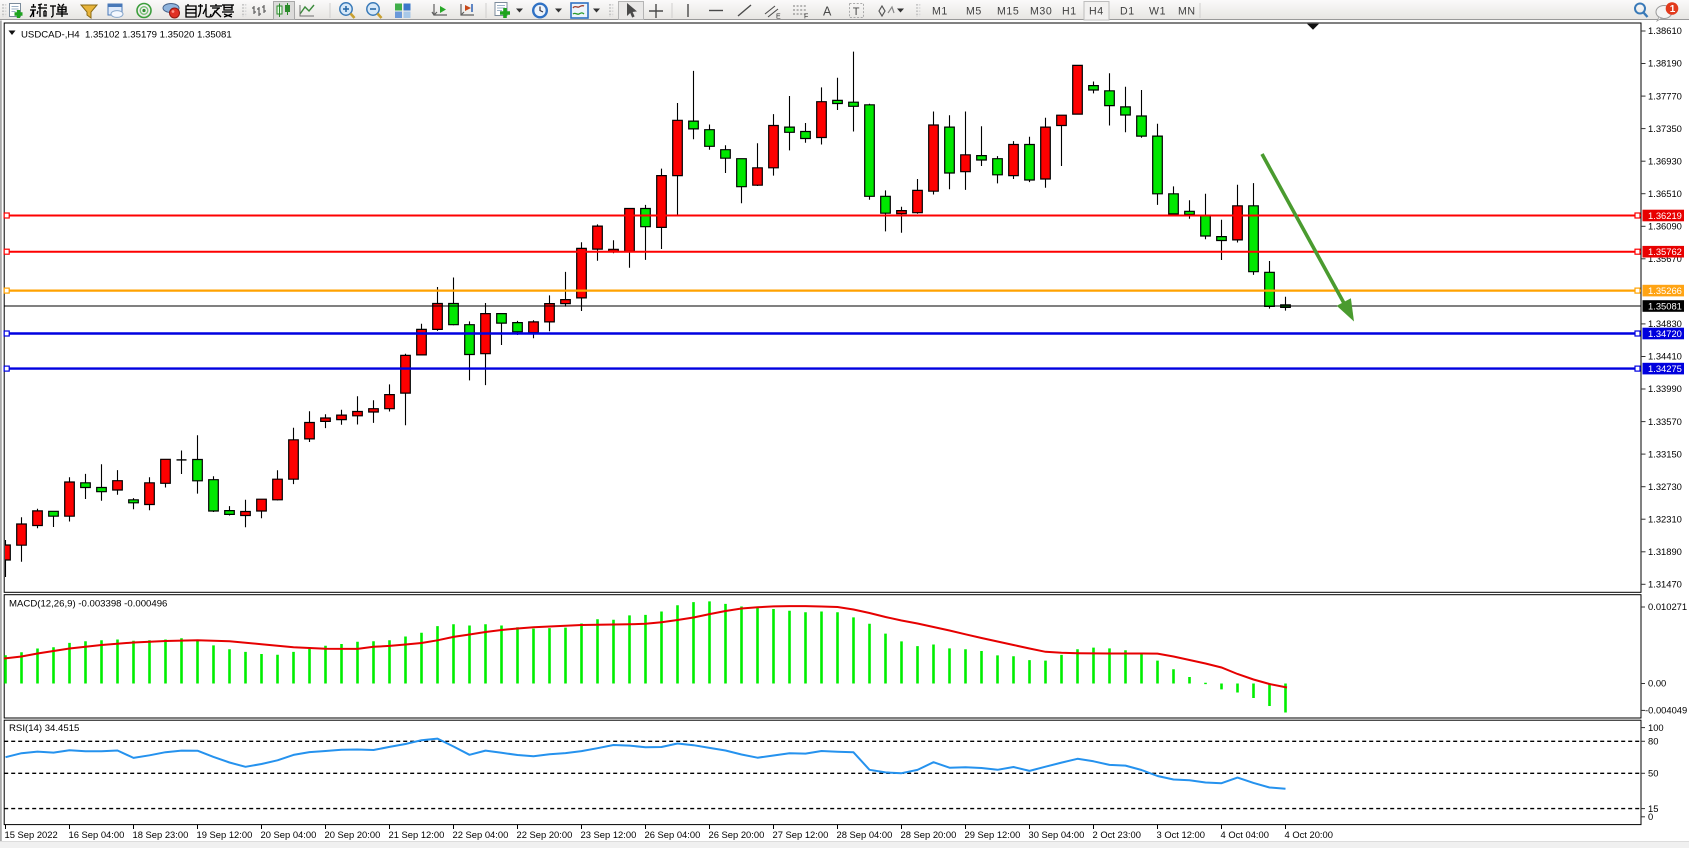 The image size is (1689, 848). I want to click on svg-text: 1.37350, so click(1665, 128).